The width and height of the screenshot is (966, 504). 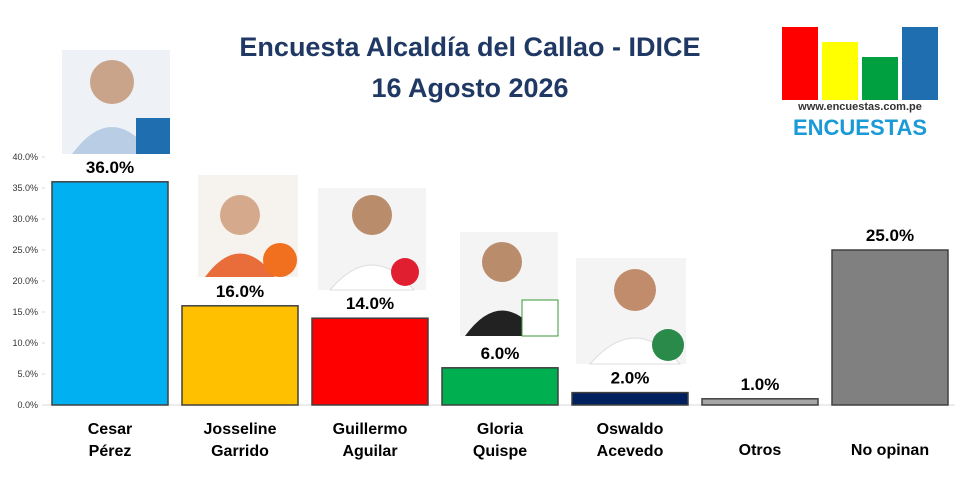 I want to click on x-tick-label: Otros, so click(x=760, y=450).